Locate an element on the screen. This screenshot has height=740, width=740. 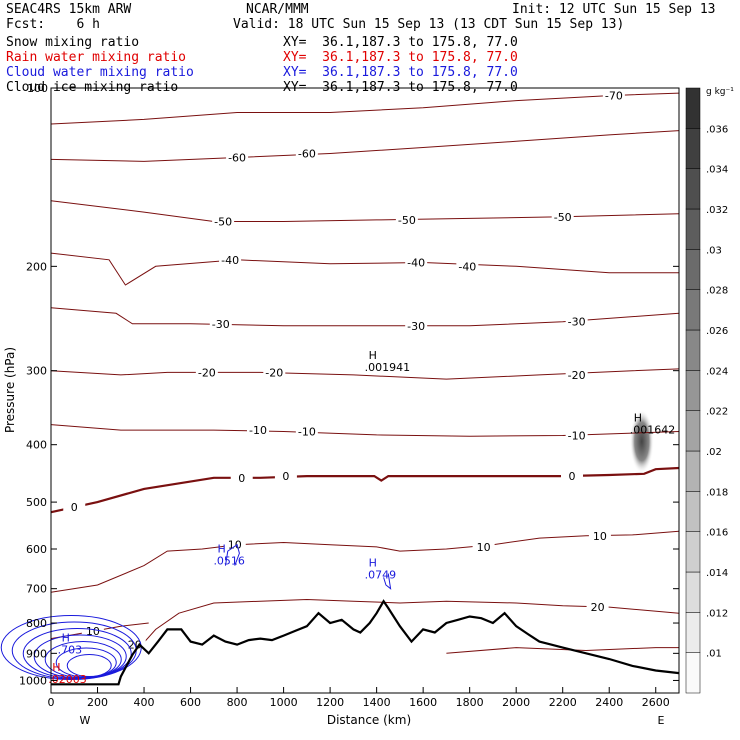
y-axis-title: Pressure (hPa) is located at coordinates (10, 390).